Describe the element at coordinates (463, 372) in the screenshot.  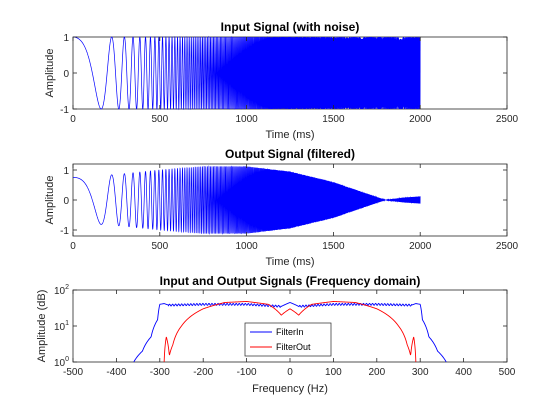
I see `x-tick-label: 400` at that location.